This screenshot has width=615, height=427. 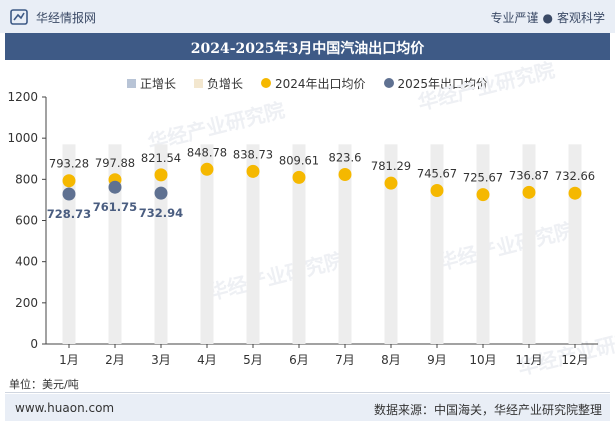 What do you see at coordinates (514, 18) in the screenshot?
I see `tagline-left: 专业严谨` at bounding box center [514, 18].